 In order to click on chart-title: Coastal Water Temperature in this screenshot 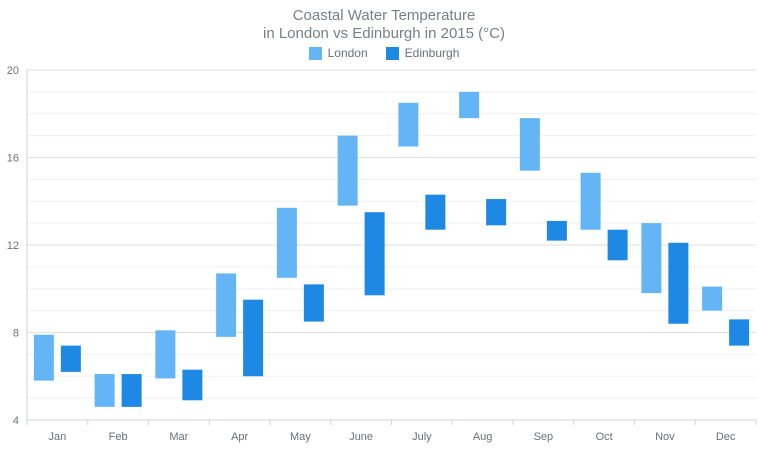, I will do `click(384, 15)`.